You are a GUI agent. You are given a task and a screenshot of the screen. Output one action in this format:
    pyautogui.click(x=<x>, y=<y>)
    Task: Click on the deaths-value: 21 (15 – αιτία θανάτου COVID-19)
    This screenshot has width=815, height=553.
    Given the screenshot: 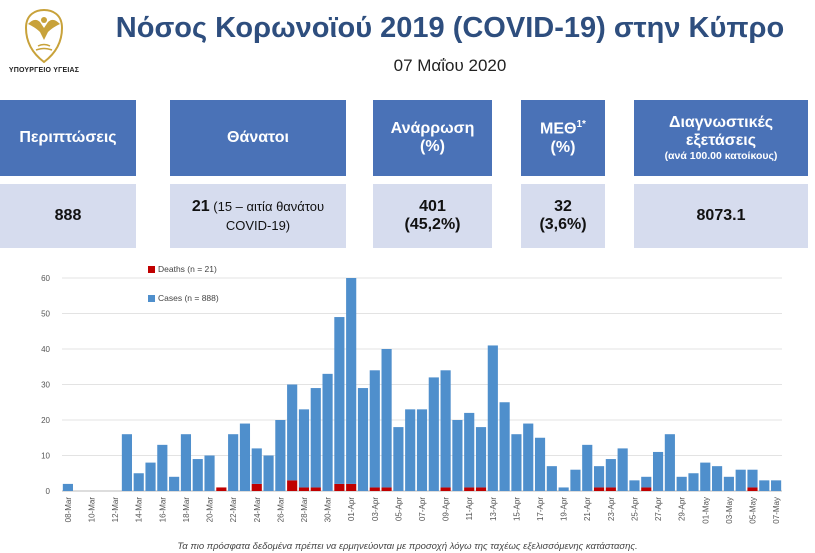 What is the action you would take?
    pyautogui.click(x=258, y=215)
    